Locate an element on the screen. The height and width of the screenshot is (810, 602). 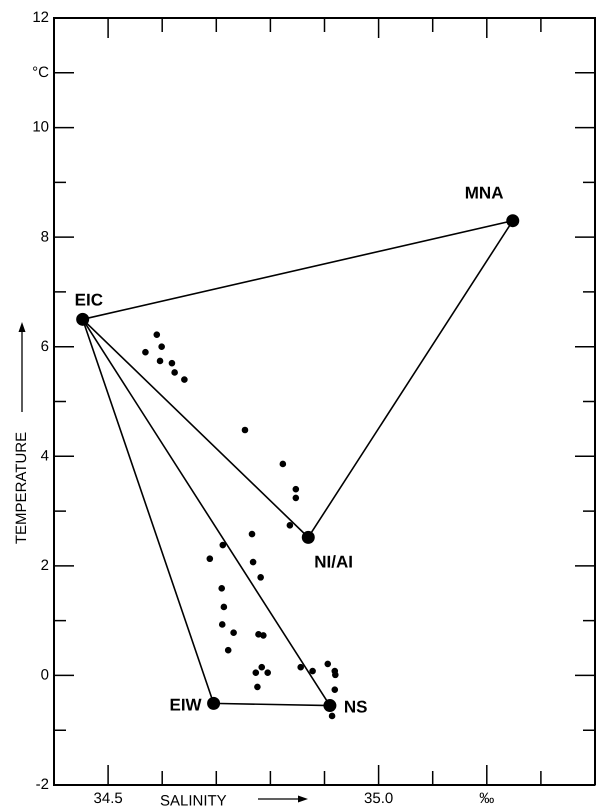
y-tick-label: 8 is located at coordinates (44, 237).